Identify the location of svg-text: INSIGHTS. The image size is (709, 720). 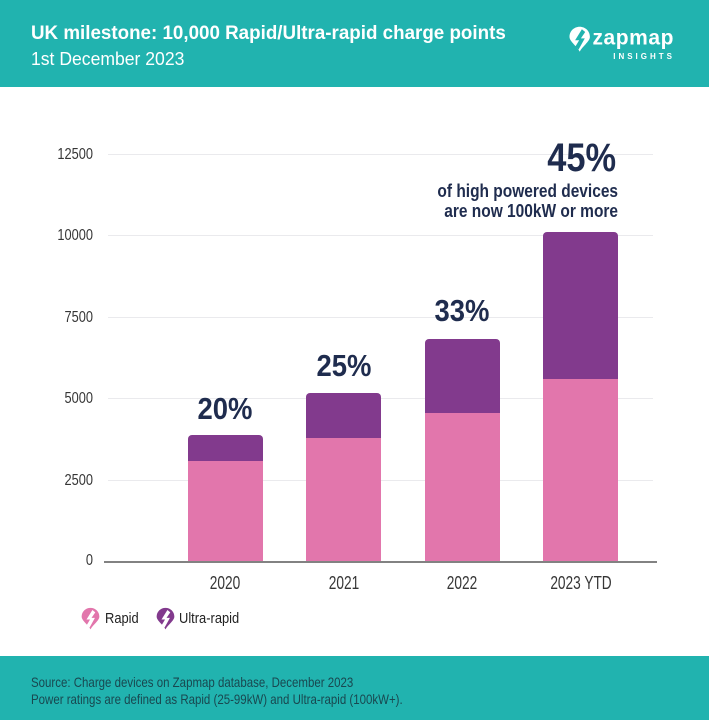
(644, 56).